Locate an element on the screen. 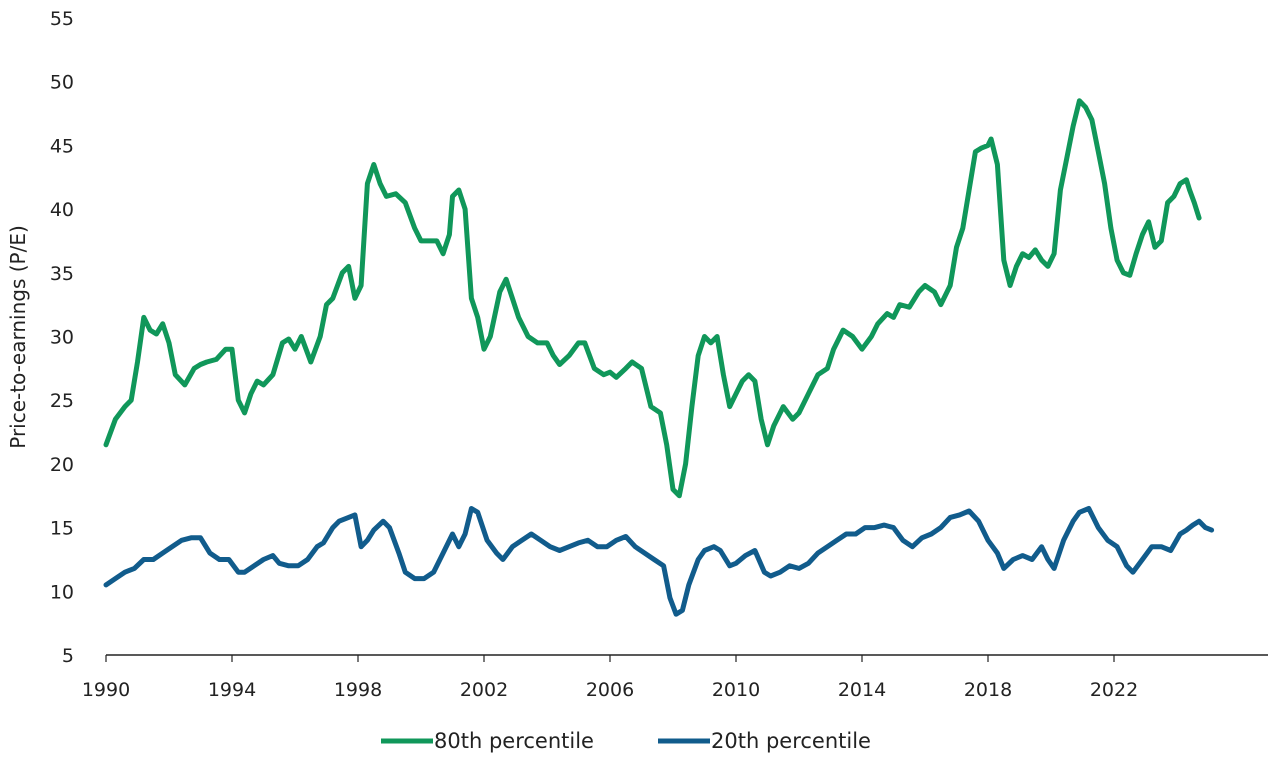 The width and height of the screenshot is (1280, 757). y-axis-ticks: 5 10 15 20 25 30 35 40 45 50 55 is located at coordinates (62, 337).